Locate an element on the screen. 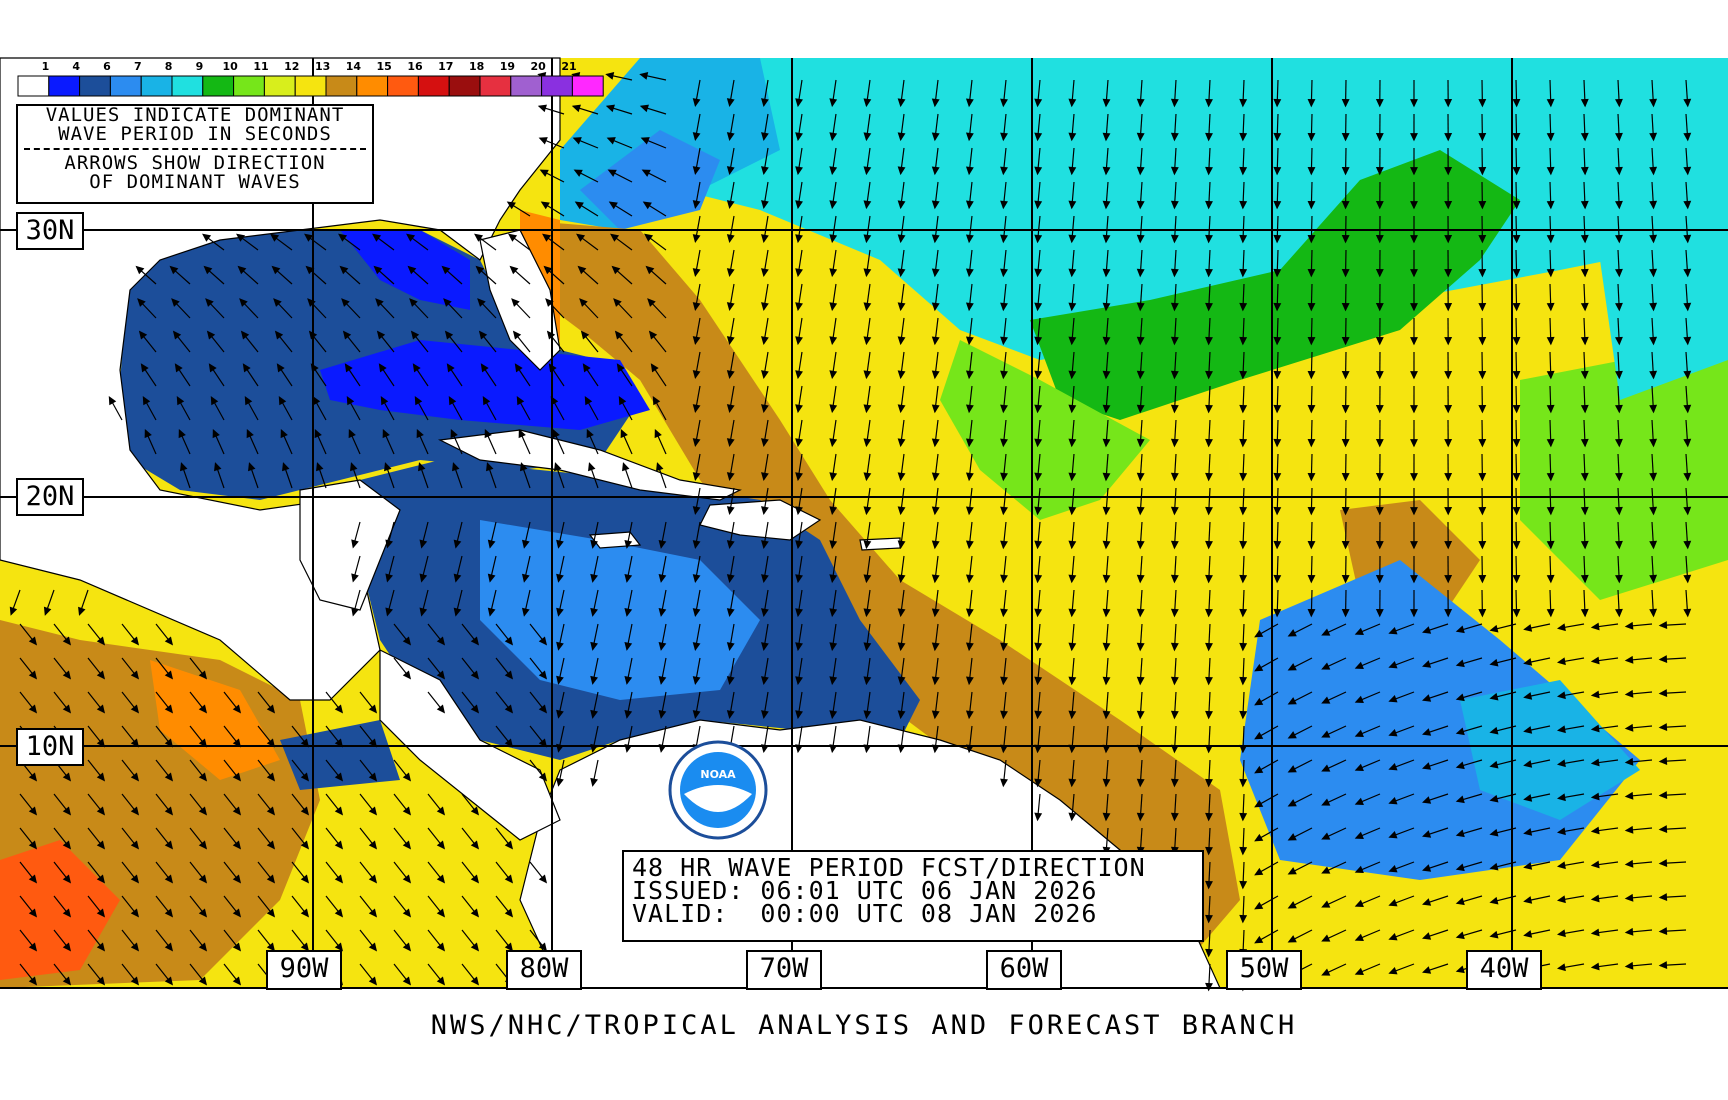 The width and height of the screenshot is (1728, 1100). title-line-3: VALID: 00:00 UTC 08 JAN 2026 is located at coordinates (865, 913).